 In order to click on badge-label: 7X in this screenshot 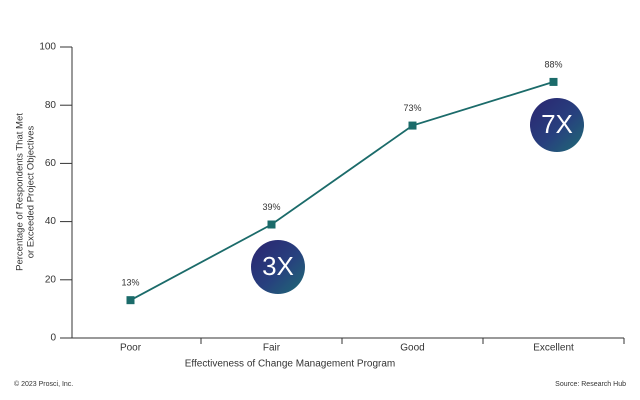, I will do `click(557, 124)`.